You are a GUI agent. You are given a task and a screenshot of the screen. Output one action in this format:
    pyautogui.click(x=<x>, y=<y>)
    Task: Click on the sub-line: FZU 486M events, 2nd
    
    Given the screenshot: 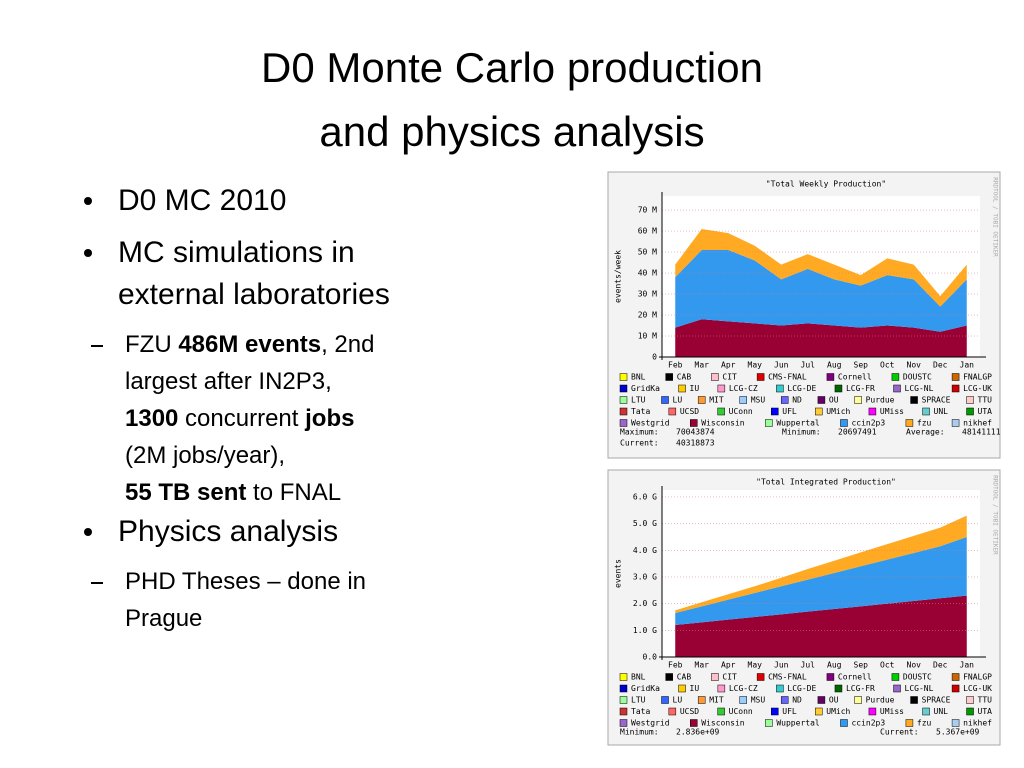 What is the action you would take?
    pyautogui.click(x=275, y=344)
    